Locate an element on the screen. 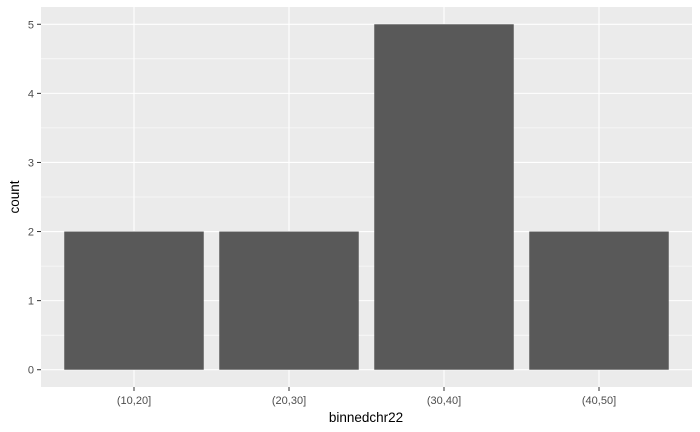 The height and width of the screenshot is (432, 700). x-axis-title: binnedchr22 is located at coordinates (366, 417).